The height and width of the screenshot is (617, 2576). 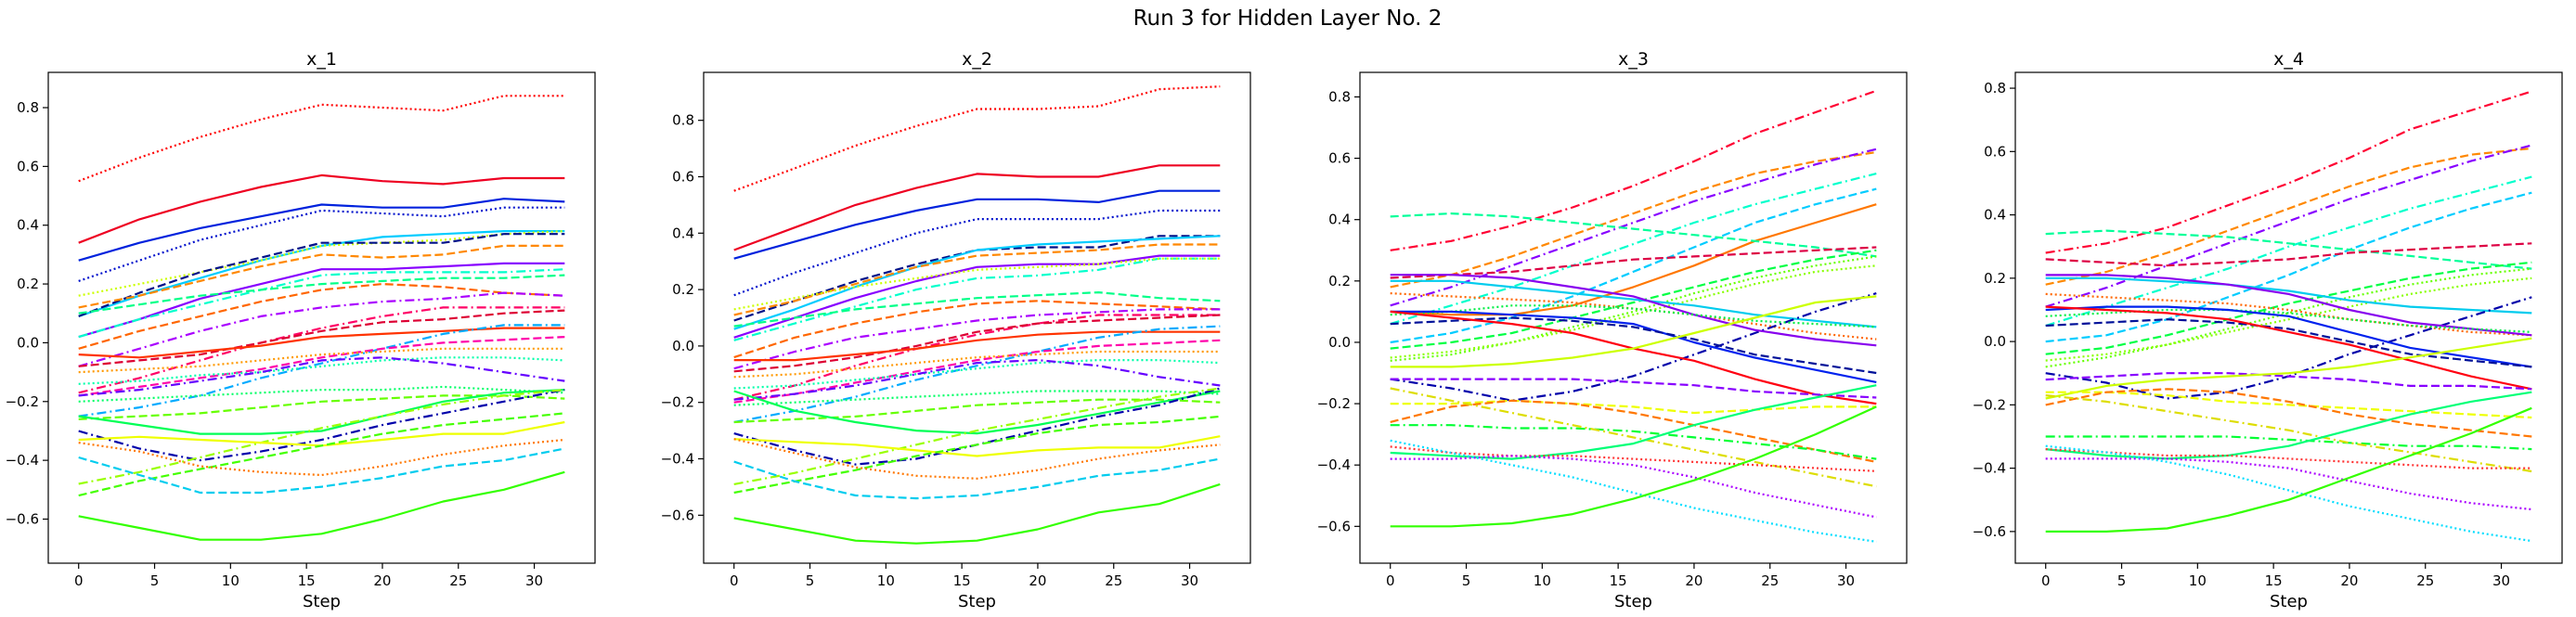 I want to click on x-tick-label: 10, so click(x=2198, y=580).